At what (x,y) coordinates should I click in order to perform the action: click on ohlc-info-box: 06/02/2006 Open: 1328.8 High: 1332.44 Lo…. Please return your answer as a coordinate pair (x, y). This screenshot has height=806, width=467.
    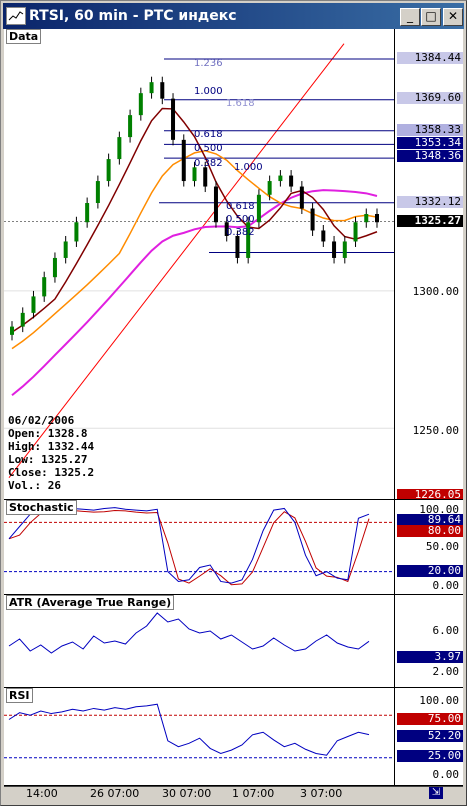
    Looking at the image, I should click on (51, 453).